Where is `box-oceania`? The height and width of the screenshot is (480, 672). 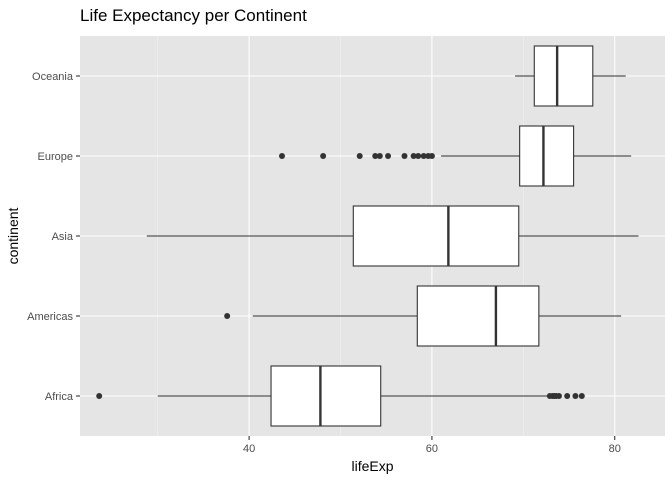
box-oceania is located at coordinates (570, 76).